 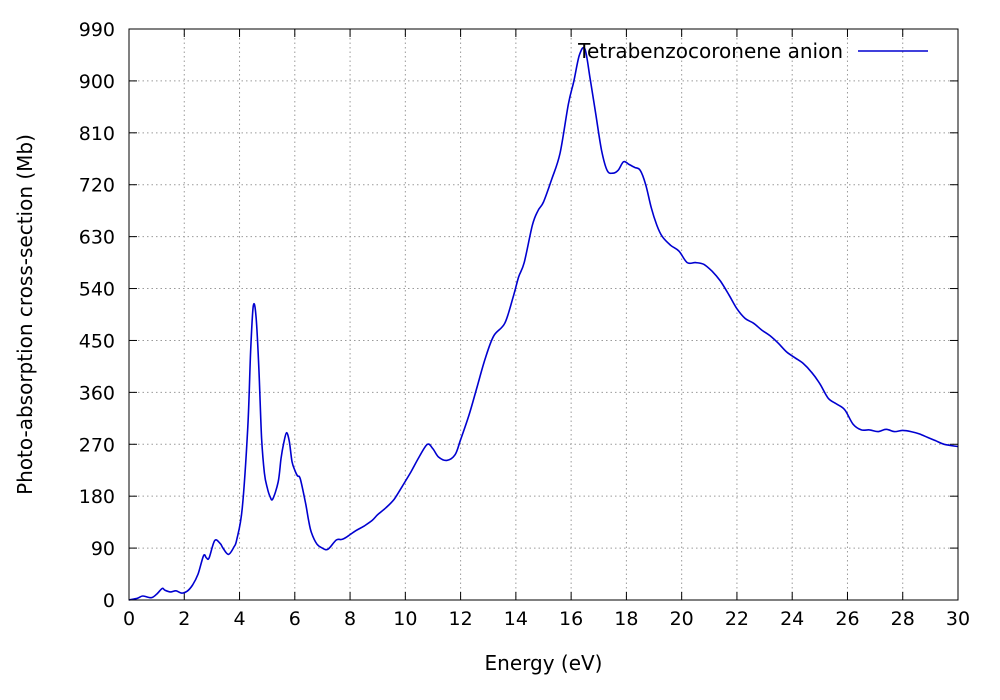 I want to click on x-axis-label: Energy (eV), so click(x=544, y=663).